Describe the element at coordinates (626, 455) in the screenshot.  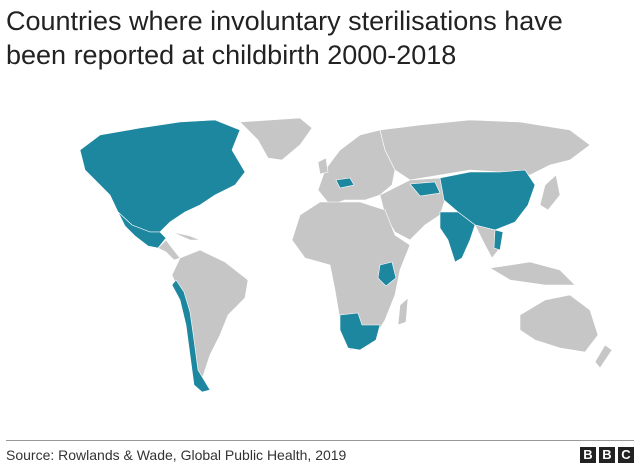
I see `logo-letter: C` at that location.